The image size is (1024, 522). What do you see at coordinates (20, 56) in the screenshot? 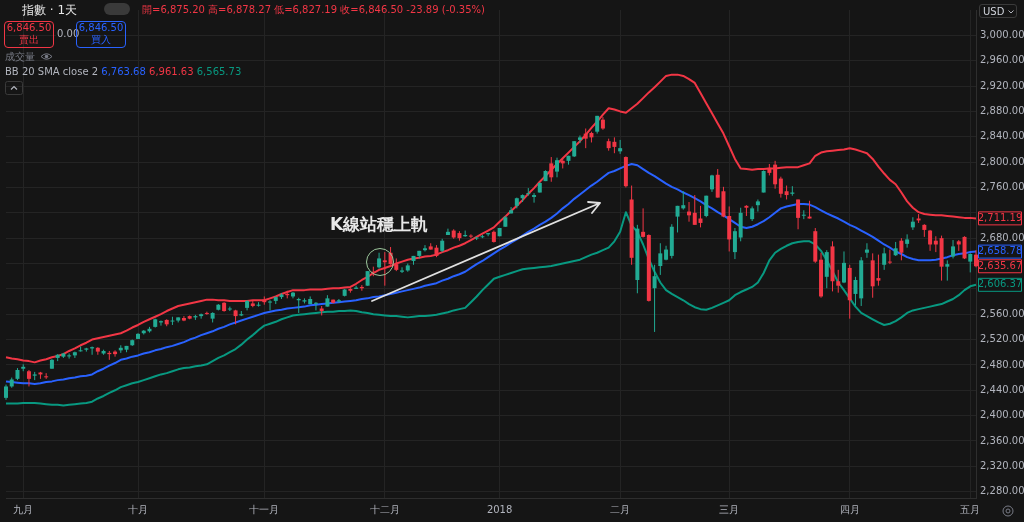
I see `annotation: 成交量` at bounding box center [20, 56].